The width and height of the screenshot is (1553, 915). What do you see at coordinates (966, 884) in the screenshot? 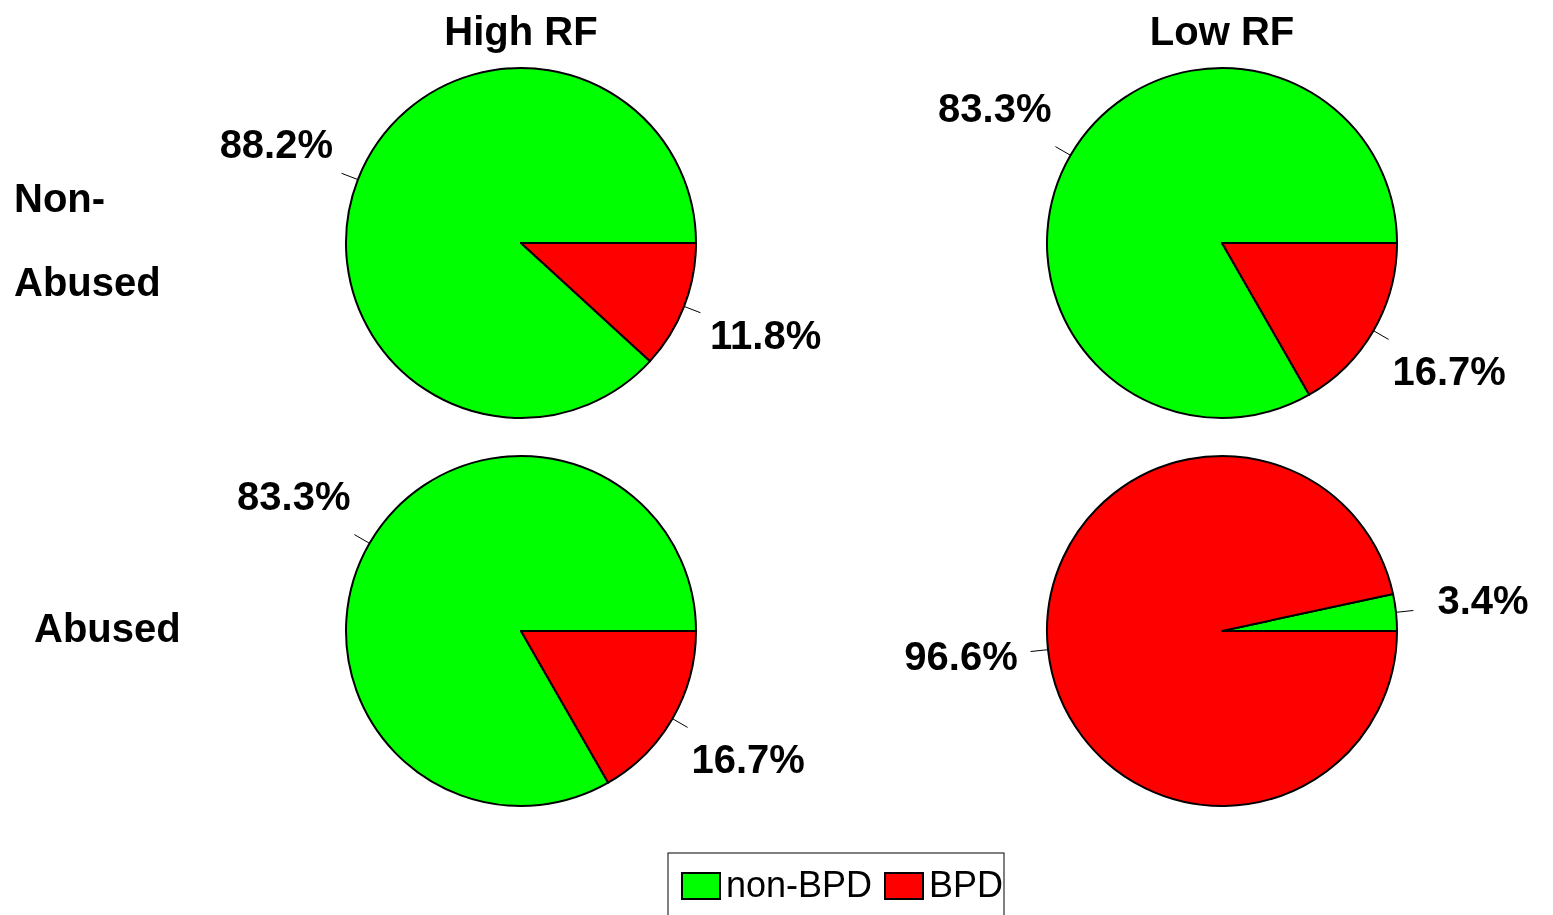
I see `legend-label: BPD` at bounding box center [966, 884].